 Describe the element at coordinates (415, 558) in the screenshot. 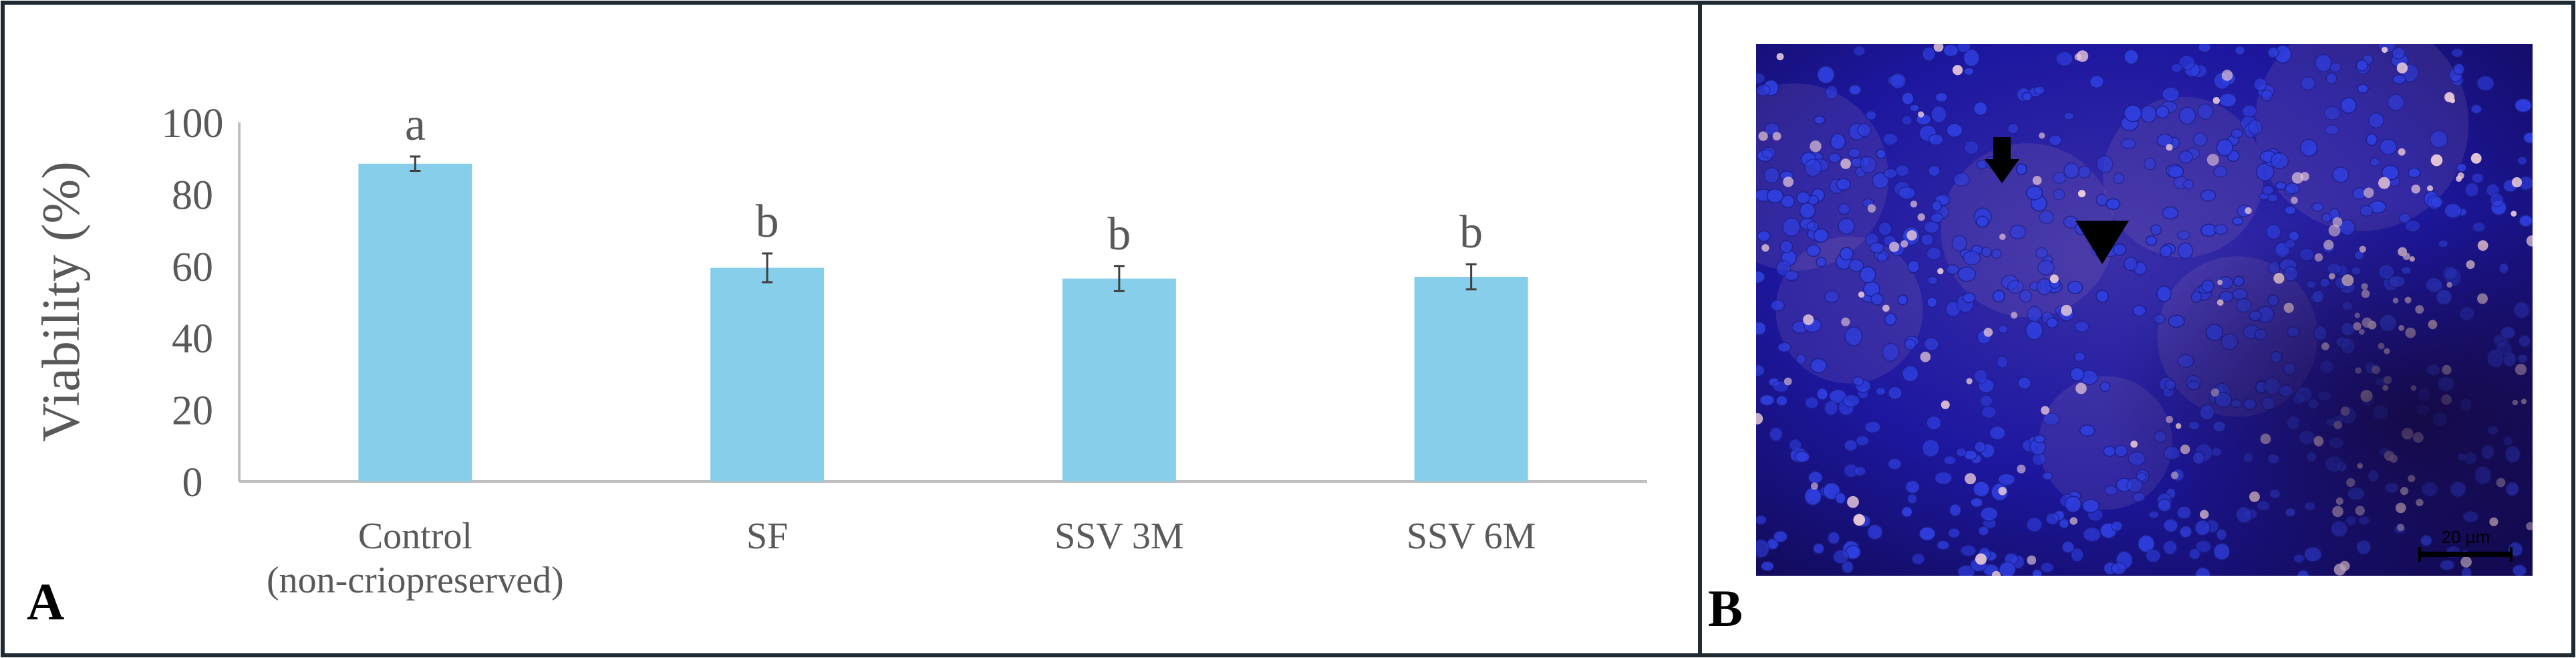

I see `x-tick-label: Control (non-criopreserved)` at that location.